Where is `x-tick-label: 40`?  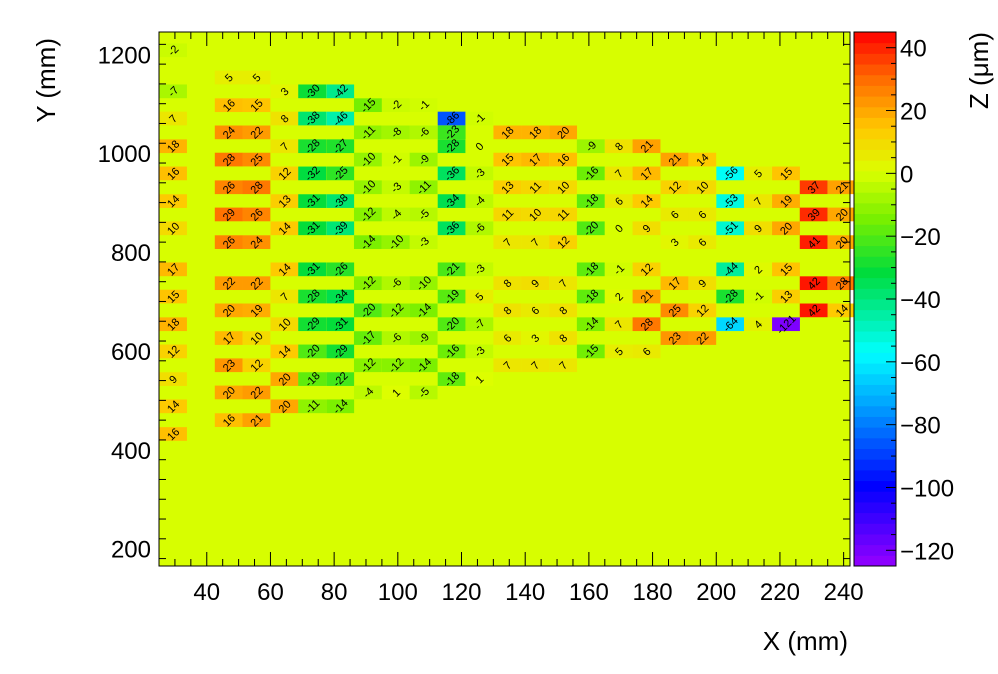
x-tick-label: 40 is located at coordinates (206, 592).